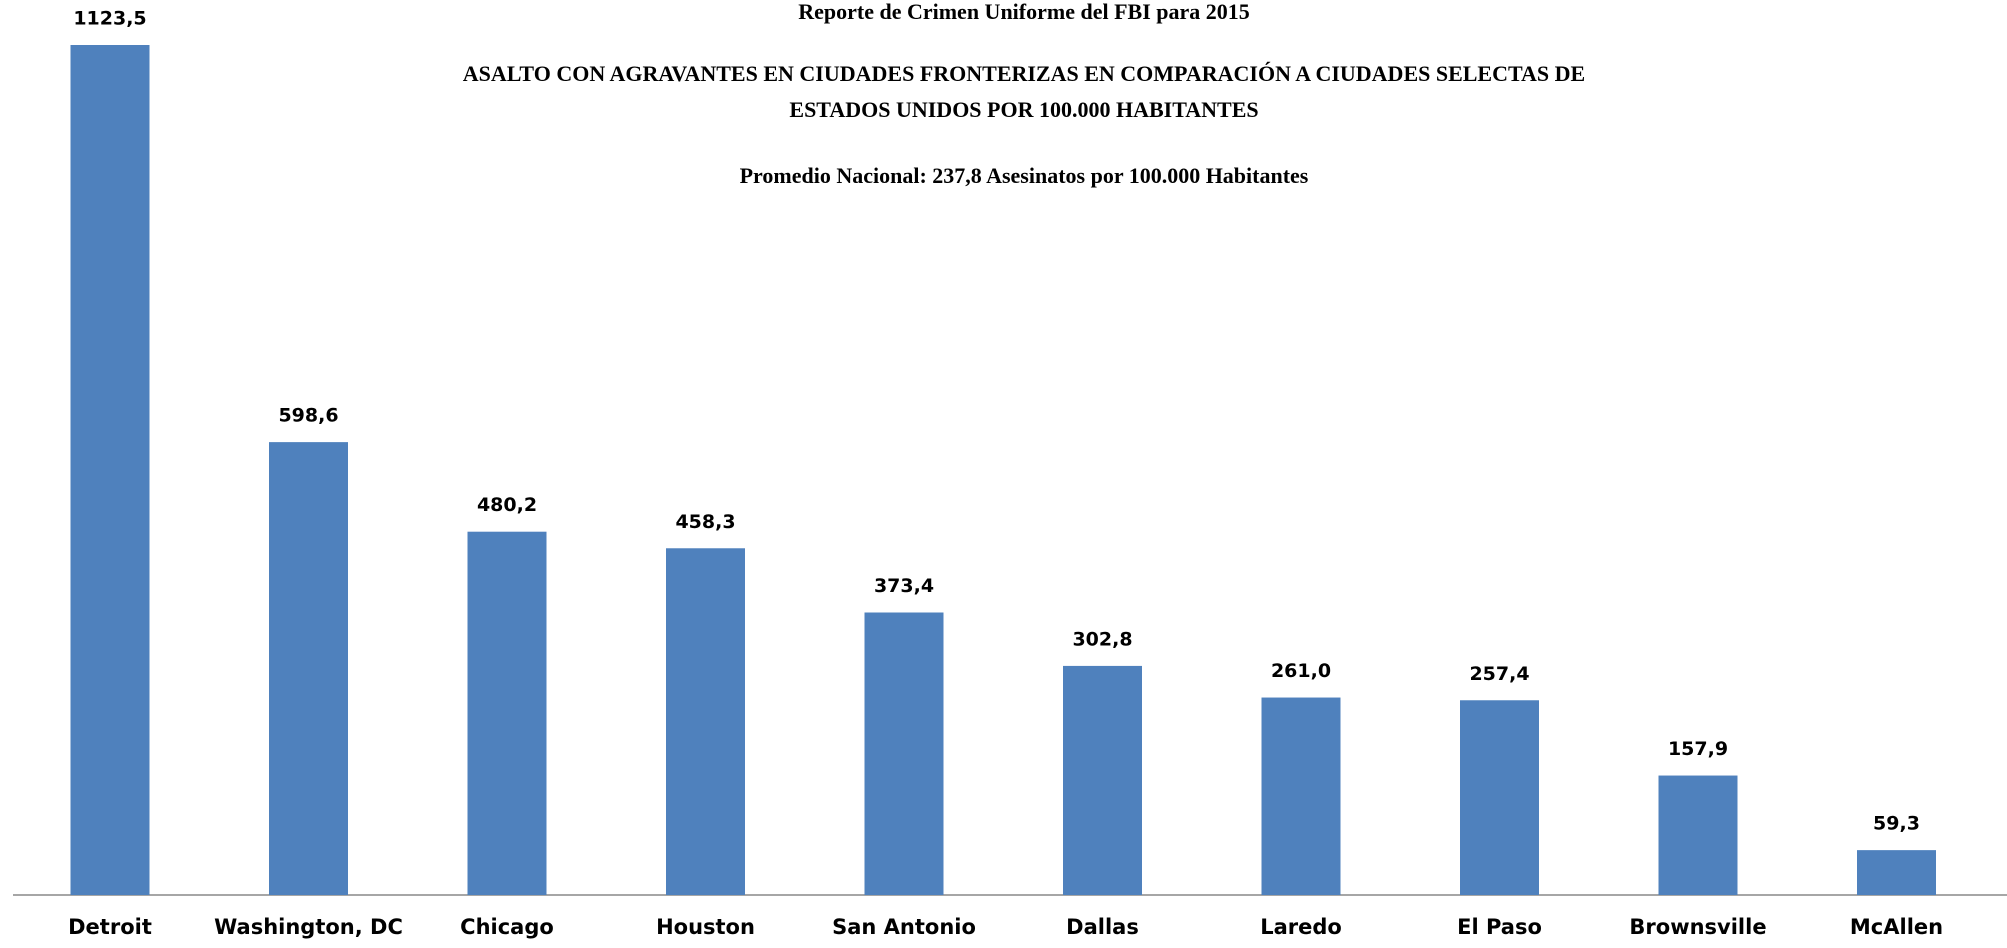  What do you see at coordinates (1697, 927) in the screenshot?
I see `x-tick-label: Brownsville` at bounding box center [1697, 927].